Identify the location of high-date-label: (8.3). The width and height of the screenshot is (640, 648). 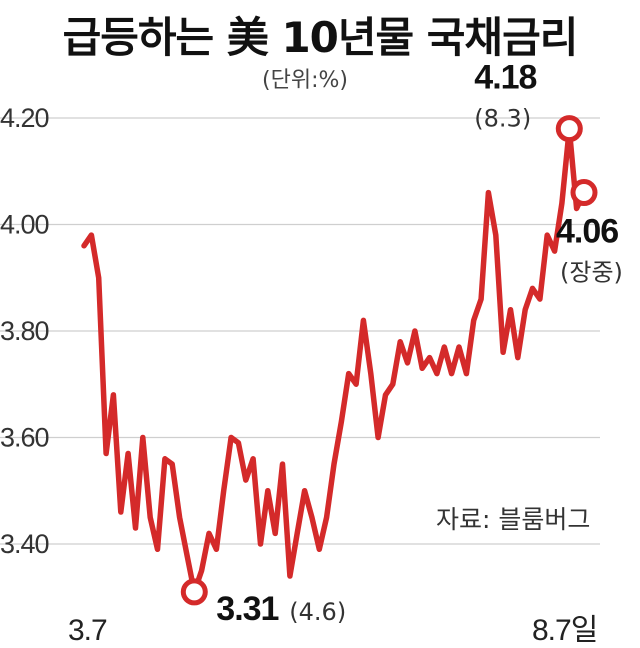
(502, 119).